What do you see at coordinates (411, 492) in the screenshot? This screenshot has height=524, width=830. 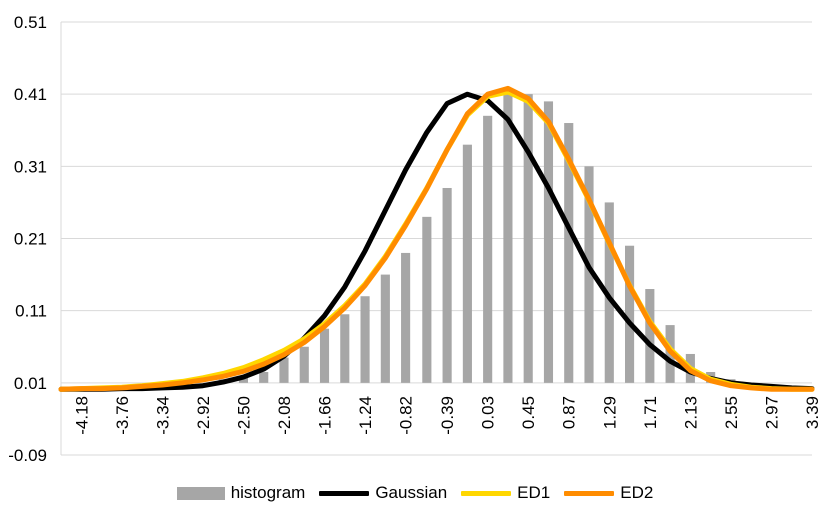 I see `legend-label-gaussian: Gaussian` at bounding box center [411, 492].